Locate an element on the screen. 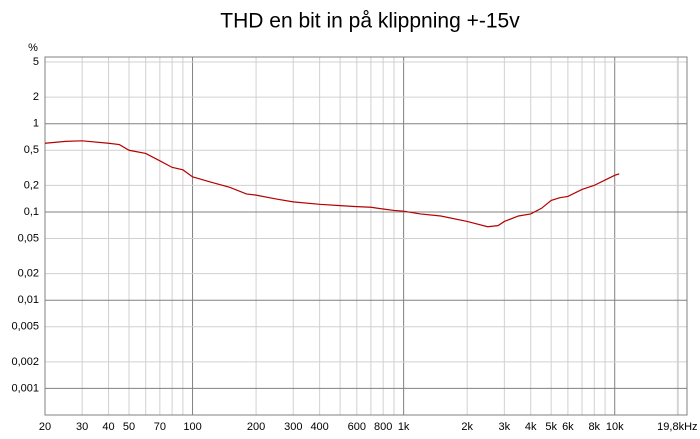 Image resolution: width=700 pixels, height=439 pixels. y-tick-label: 0,001 is located at coordinates (25, 388).